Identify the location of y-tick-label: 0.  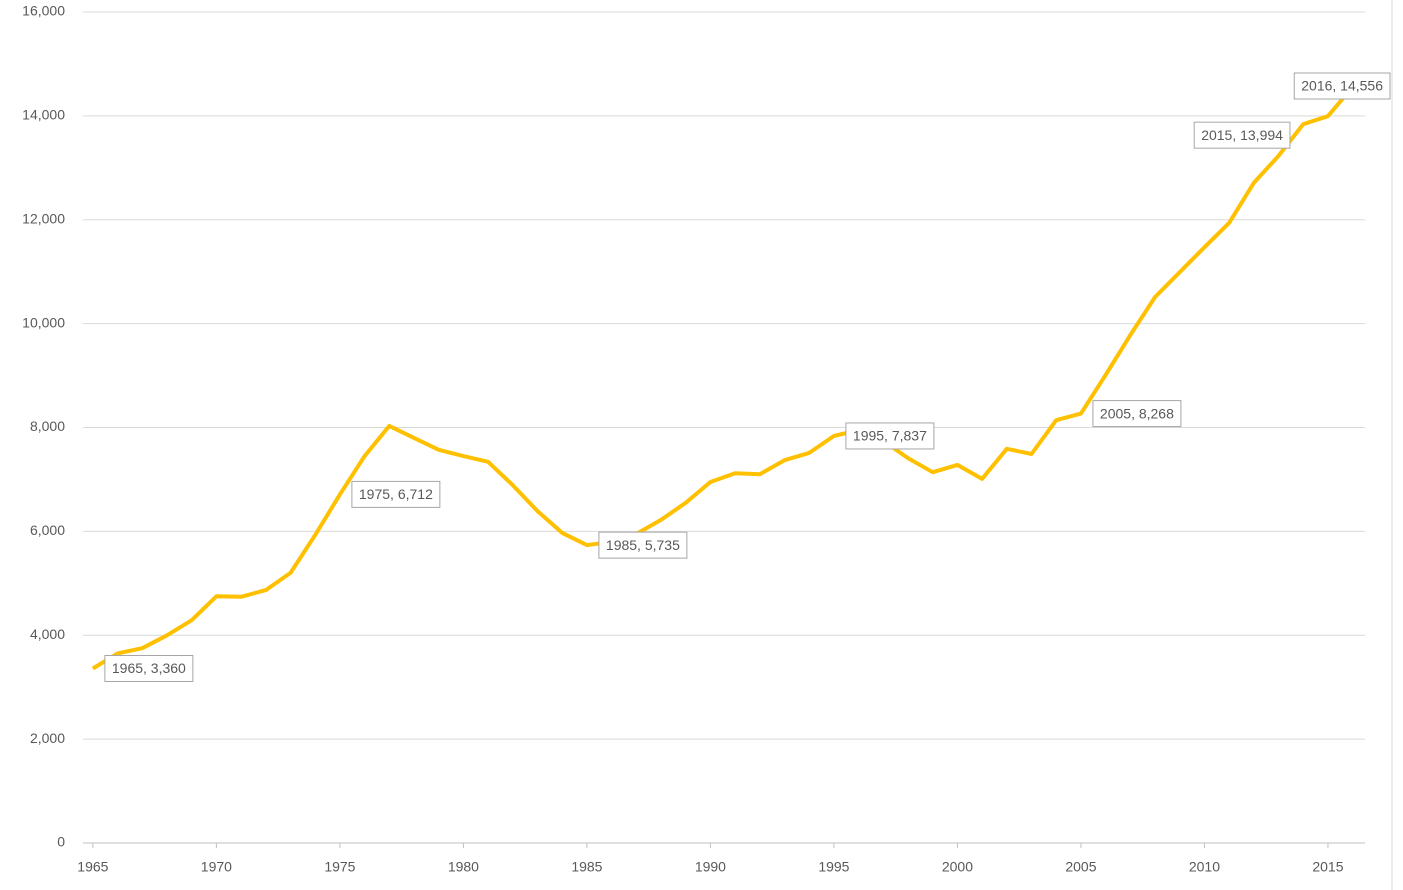
(61, 842).